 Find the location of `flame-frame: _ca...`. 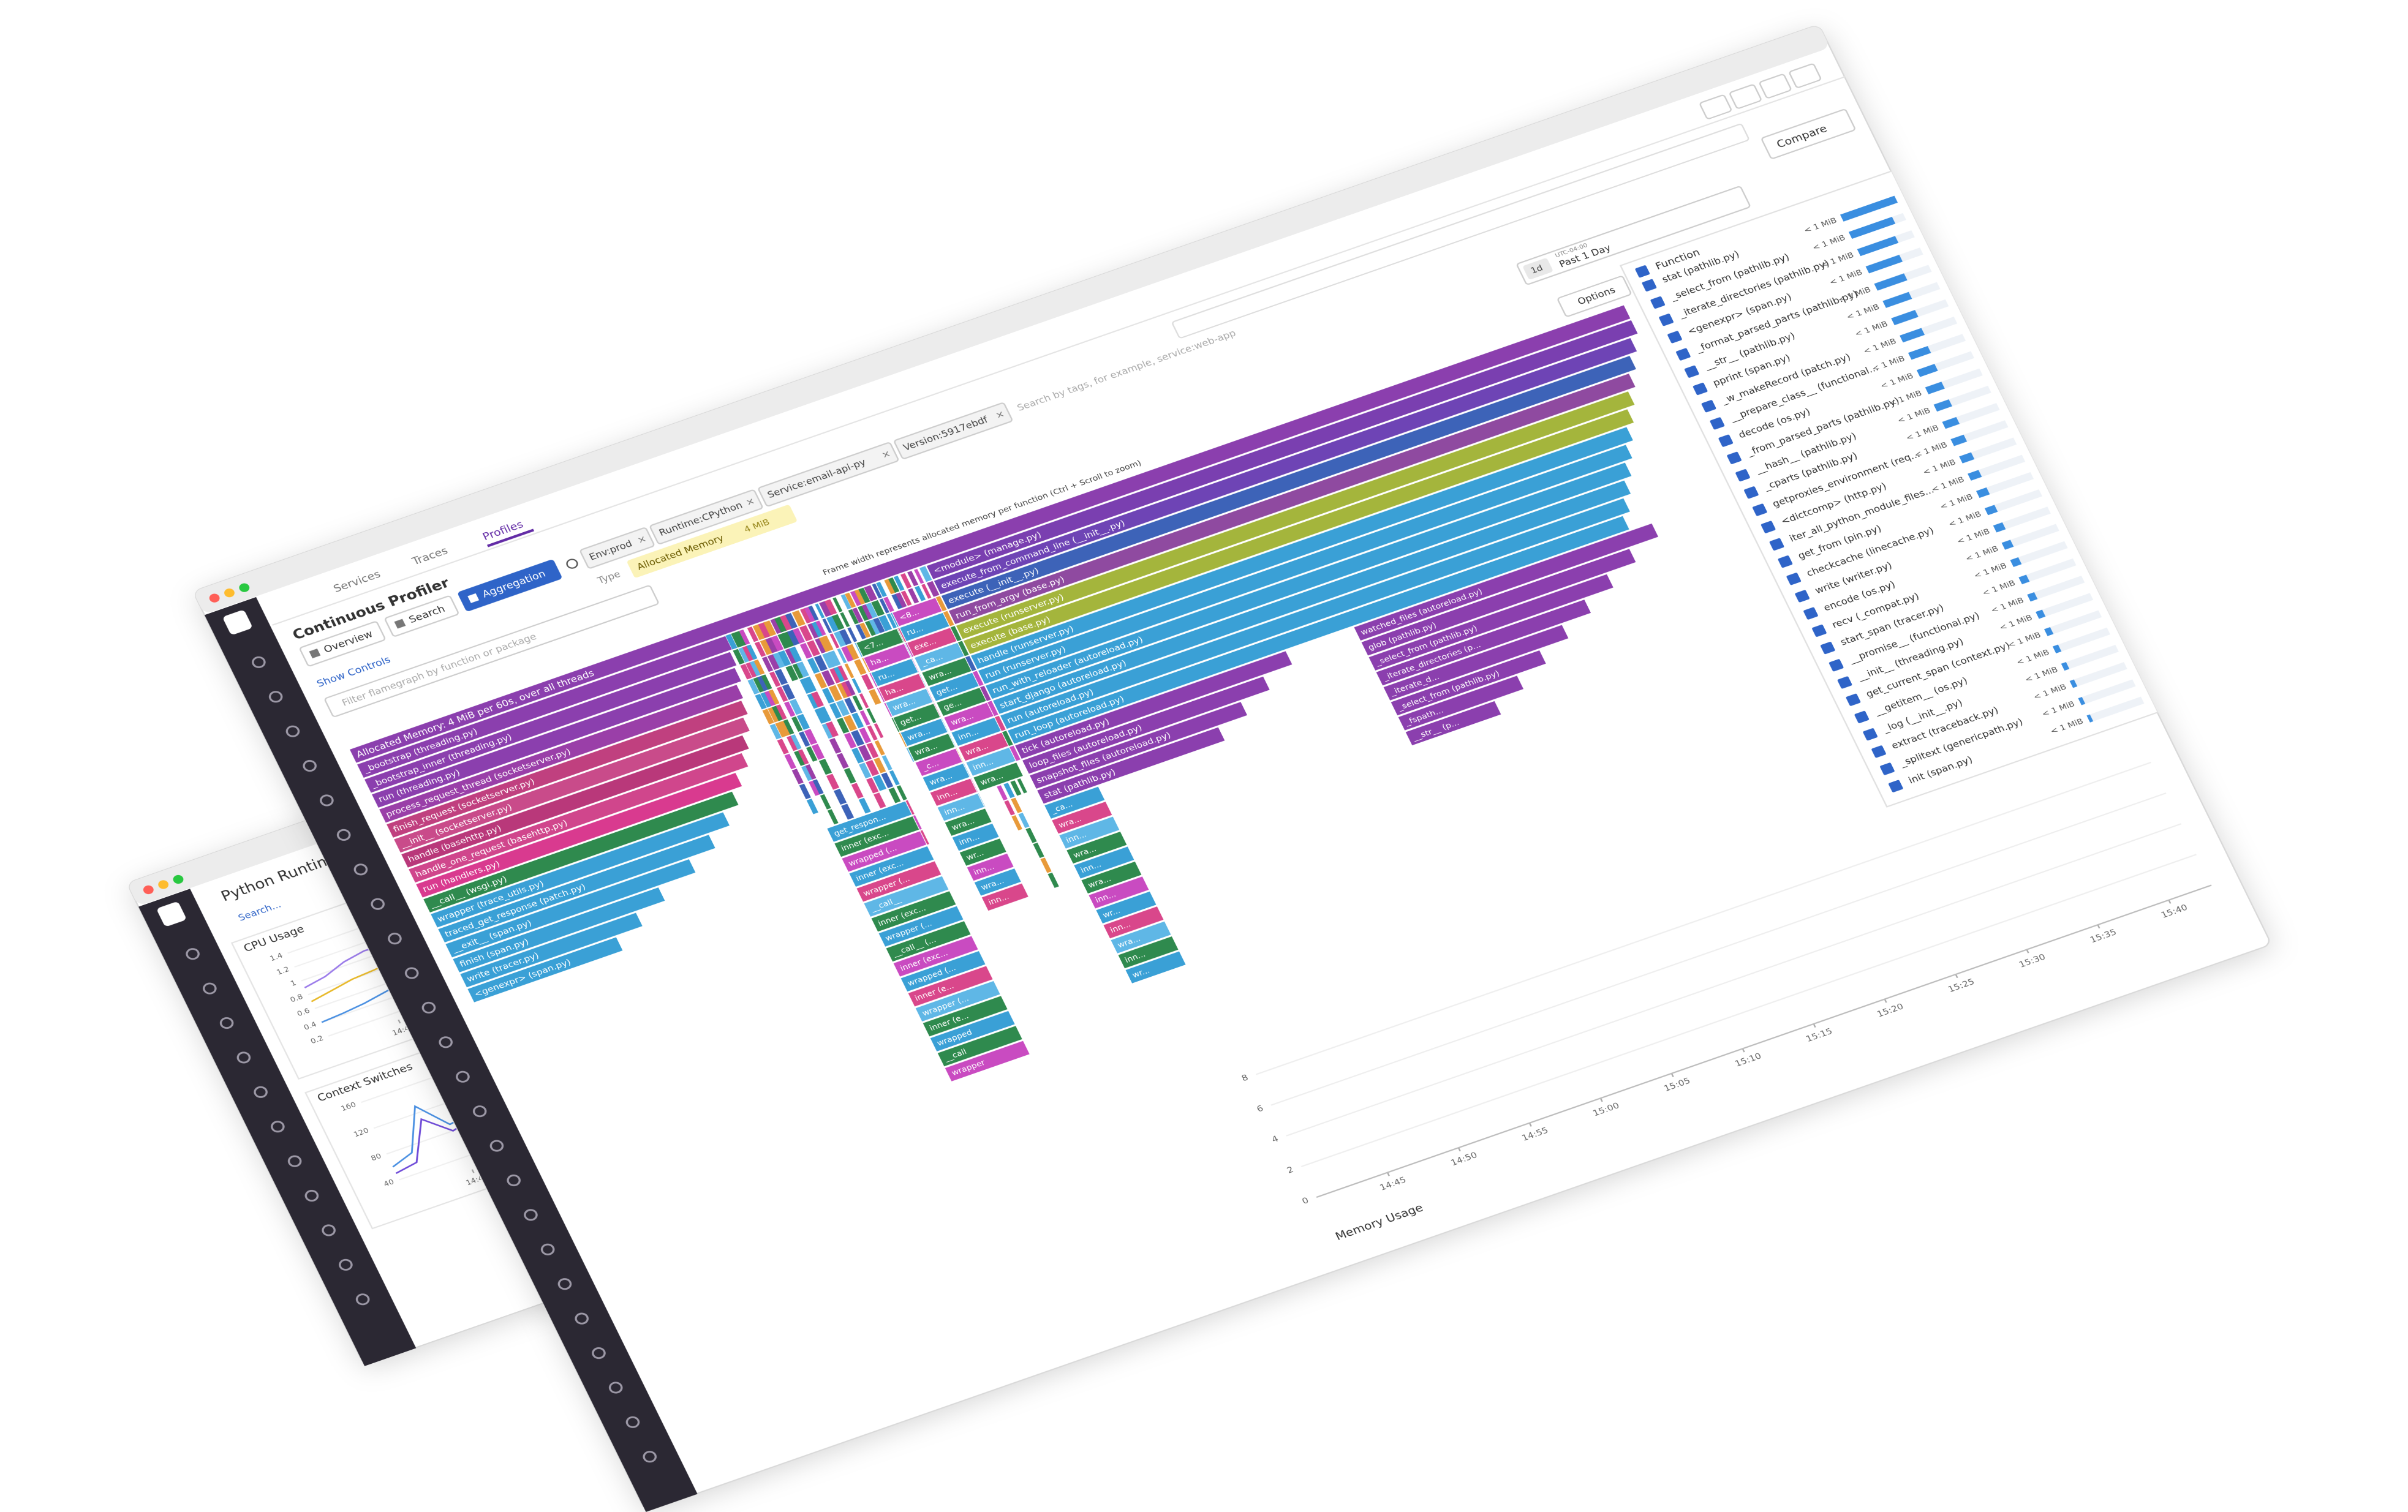

flame-frame: _ca... is located at coordinates (1074, 803).